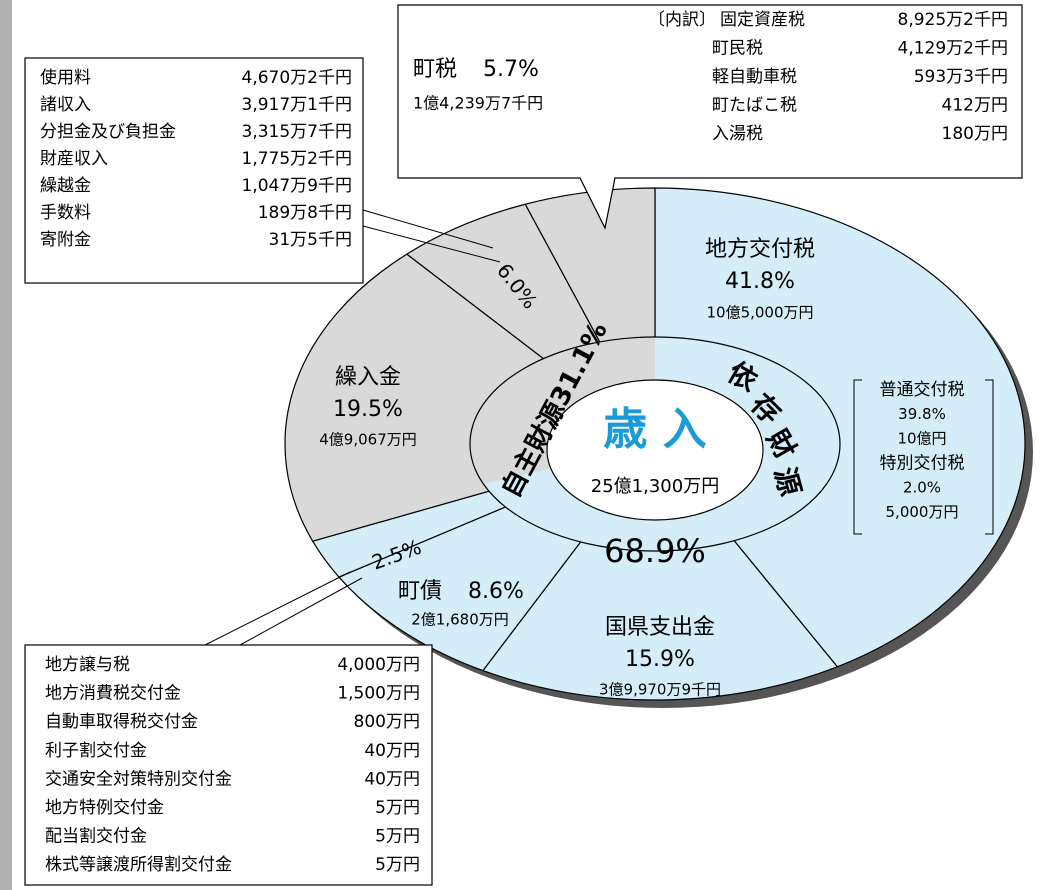 This screenshot has width=1045, height=890. What do you see at coordinates (297, 78) in the screenshot?
I see `row-value: 4,670万2千円` at bounding box center [297, 78].